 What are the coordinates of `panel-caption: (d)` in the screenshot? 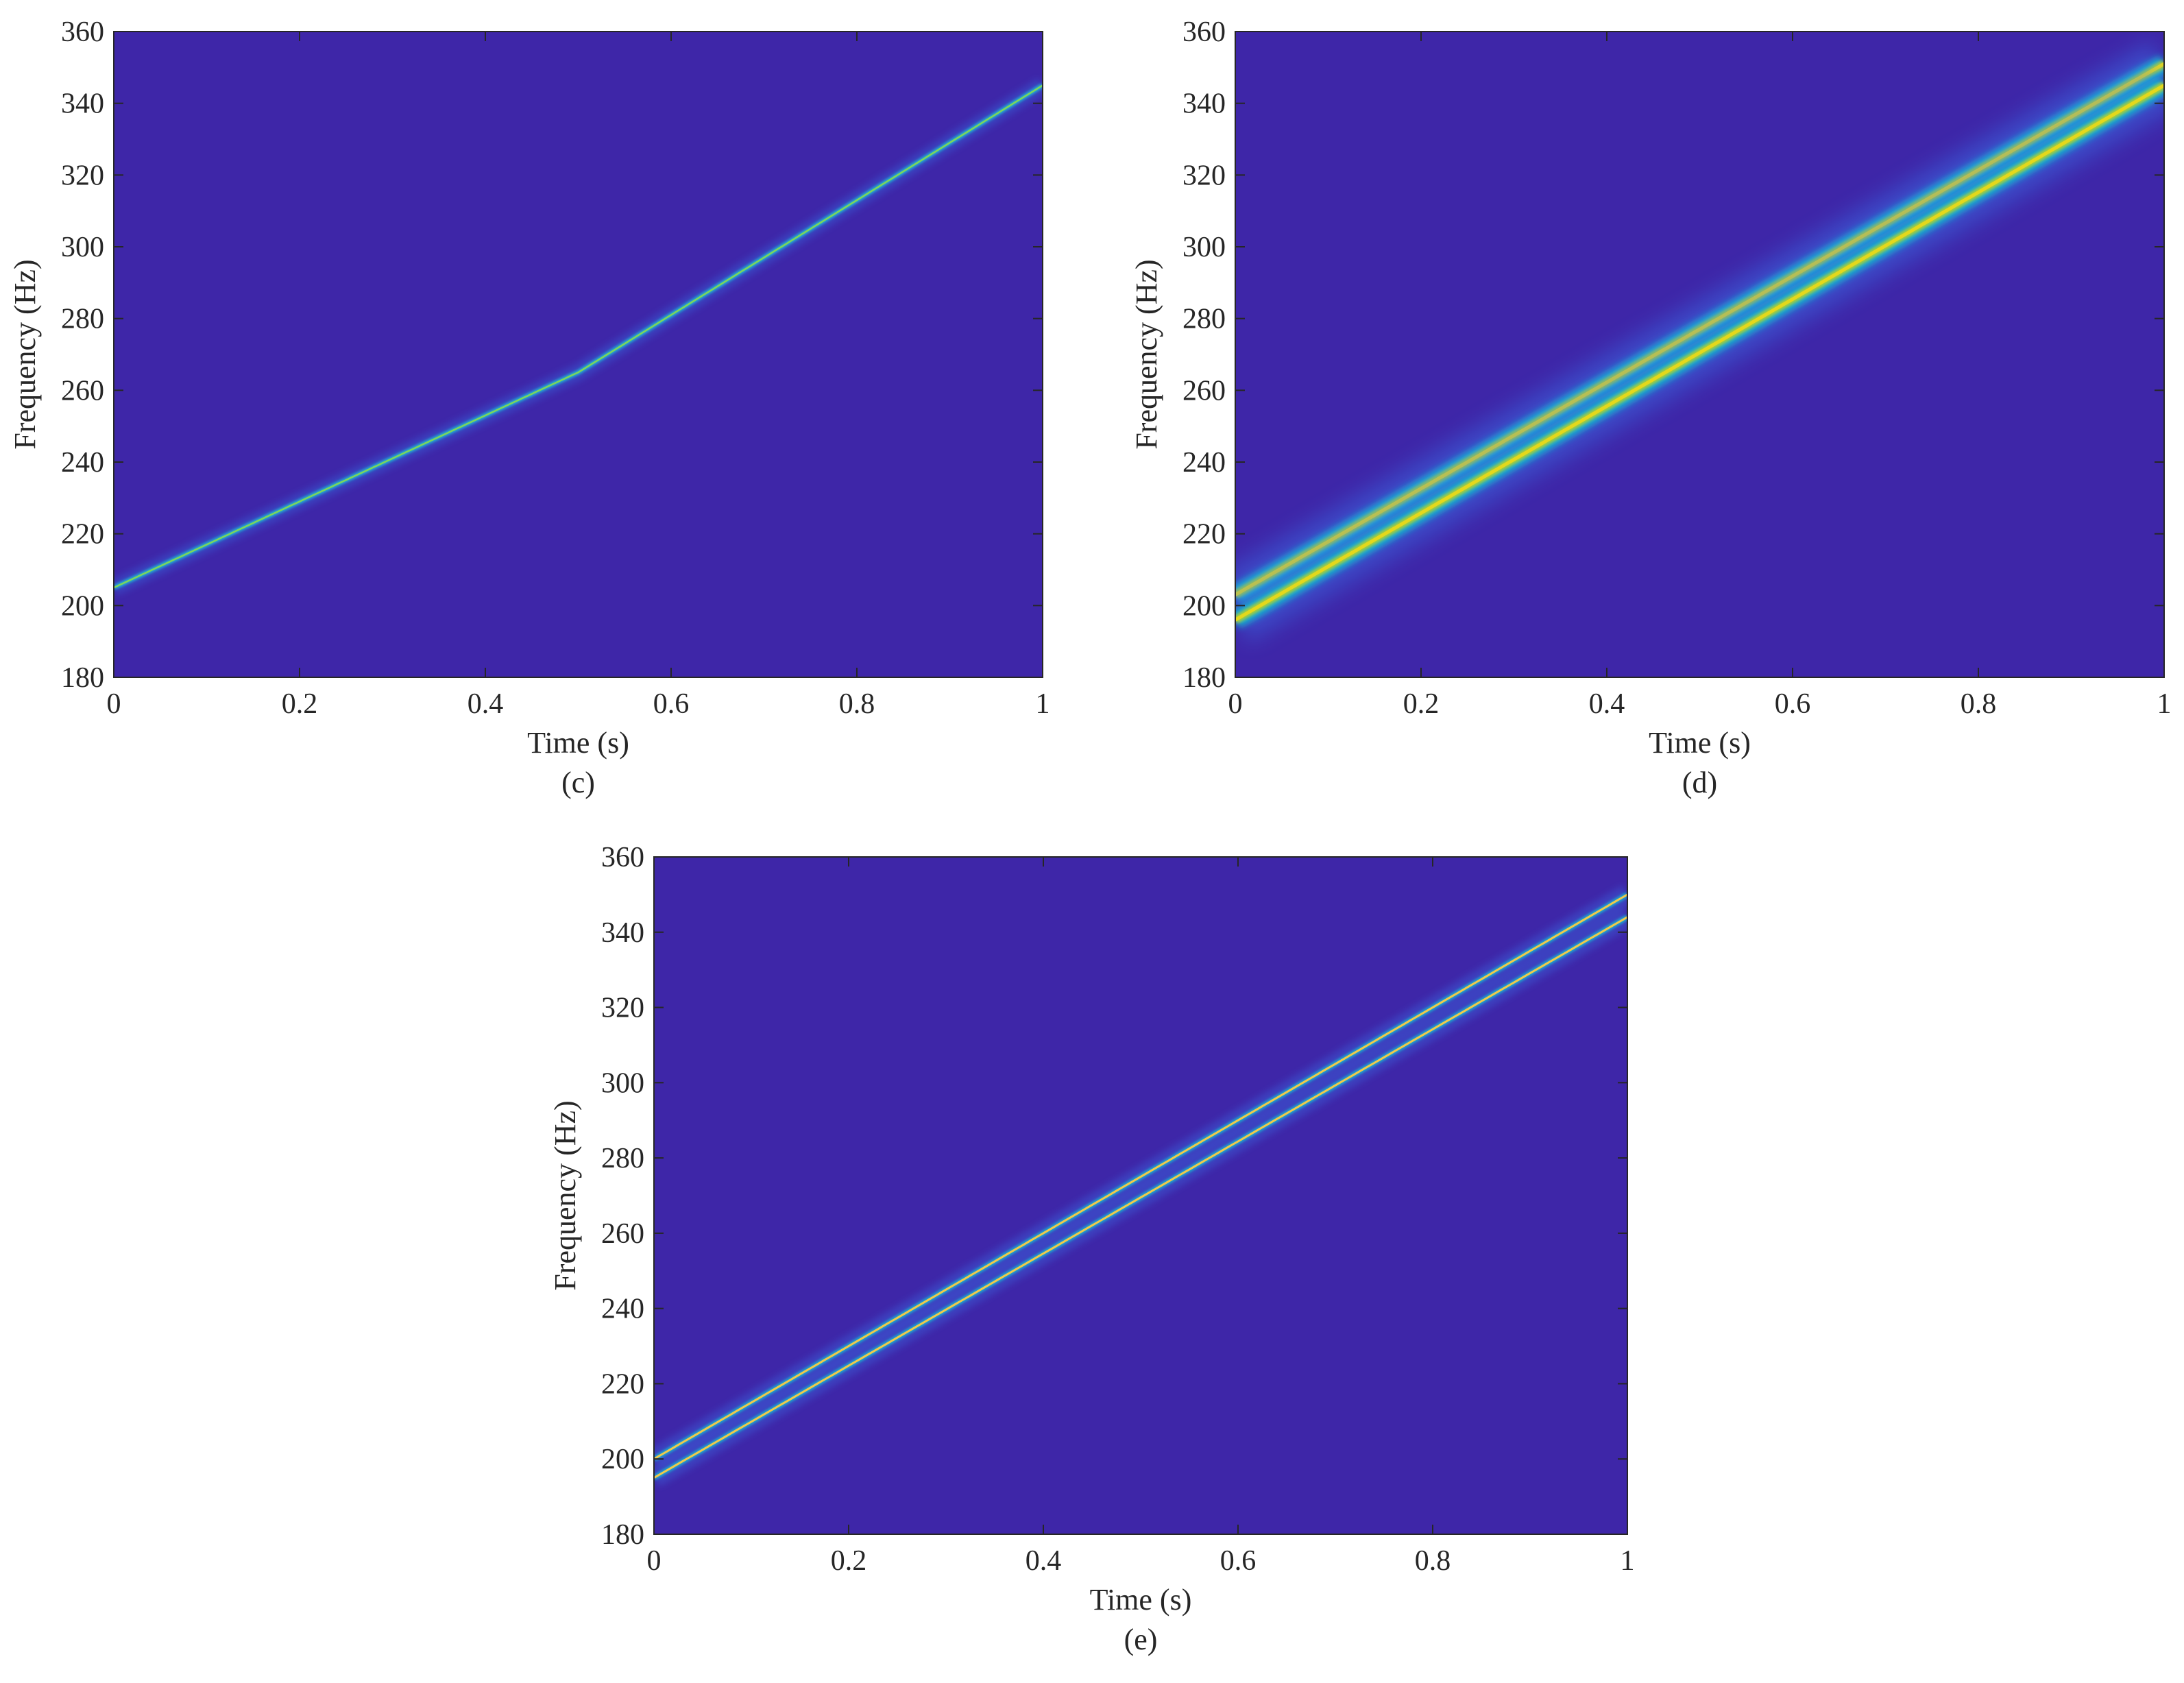 It's located at (1700, 783).